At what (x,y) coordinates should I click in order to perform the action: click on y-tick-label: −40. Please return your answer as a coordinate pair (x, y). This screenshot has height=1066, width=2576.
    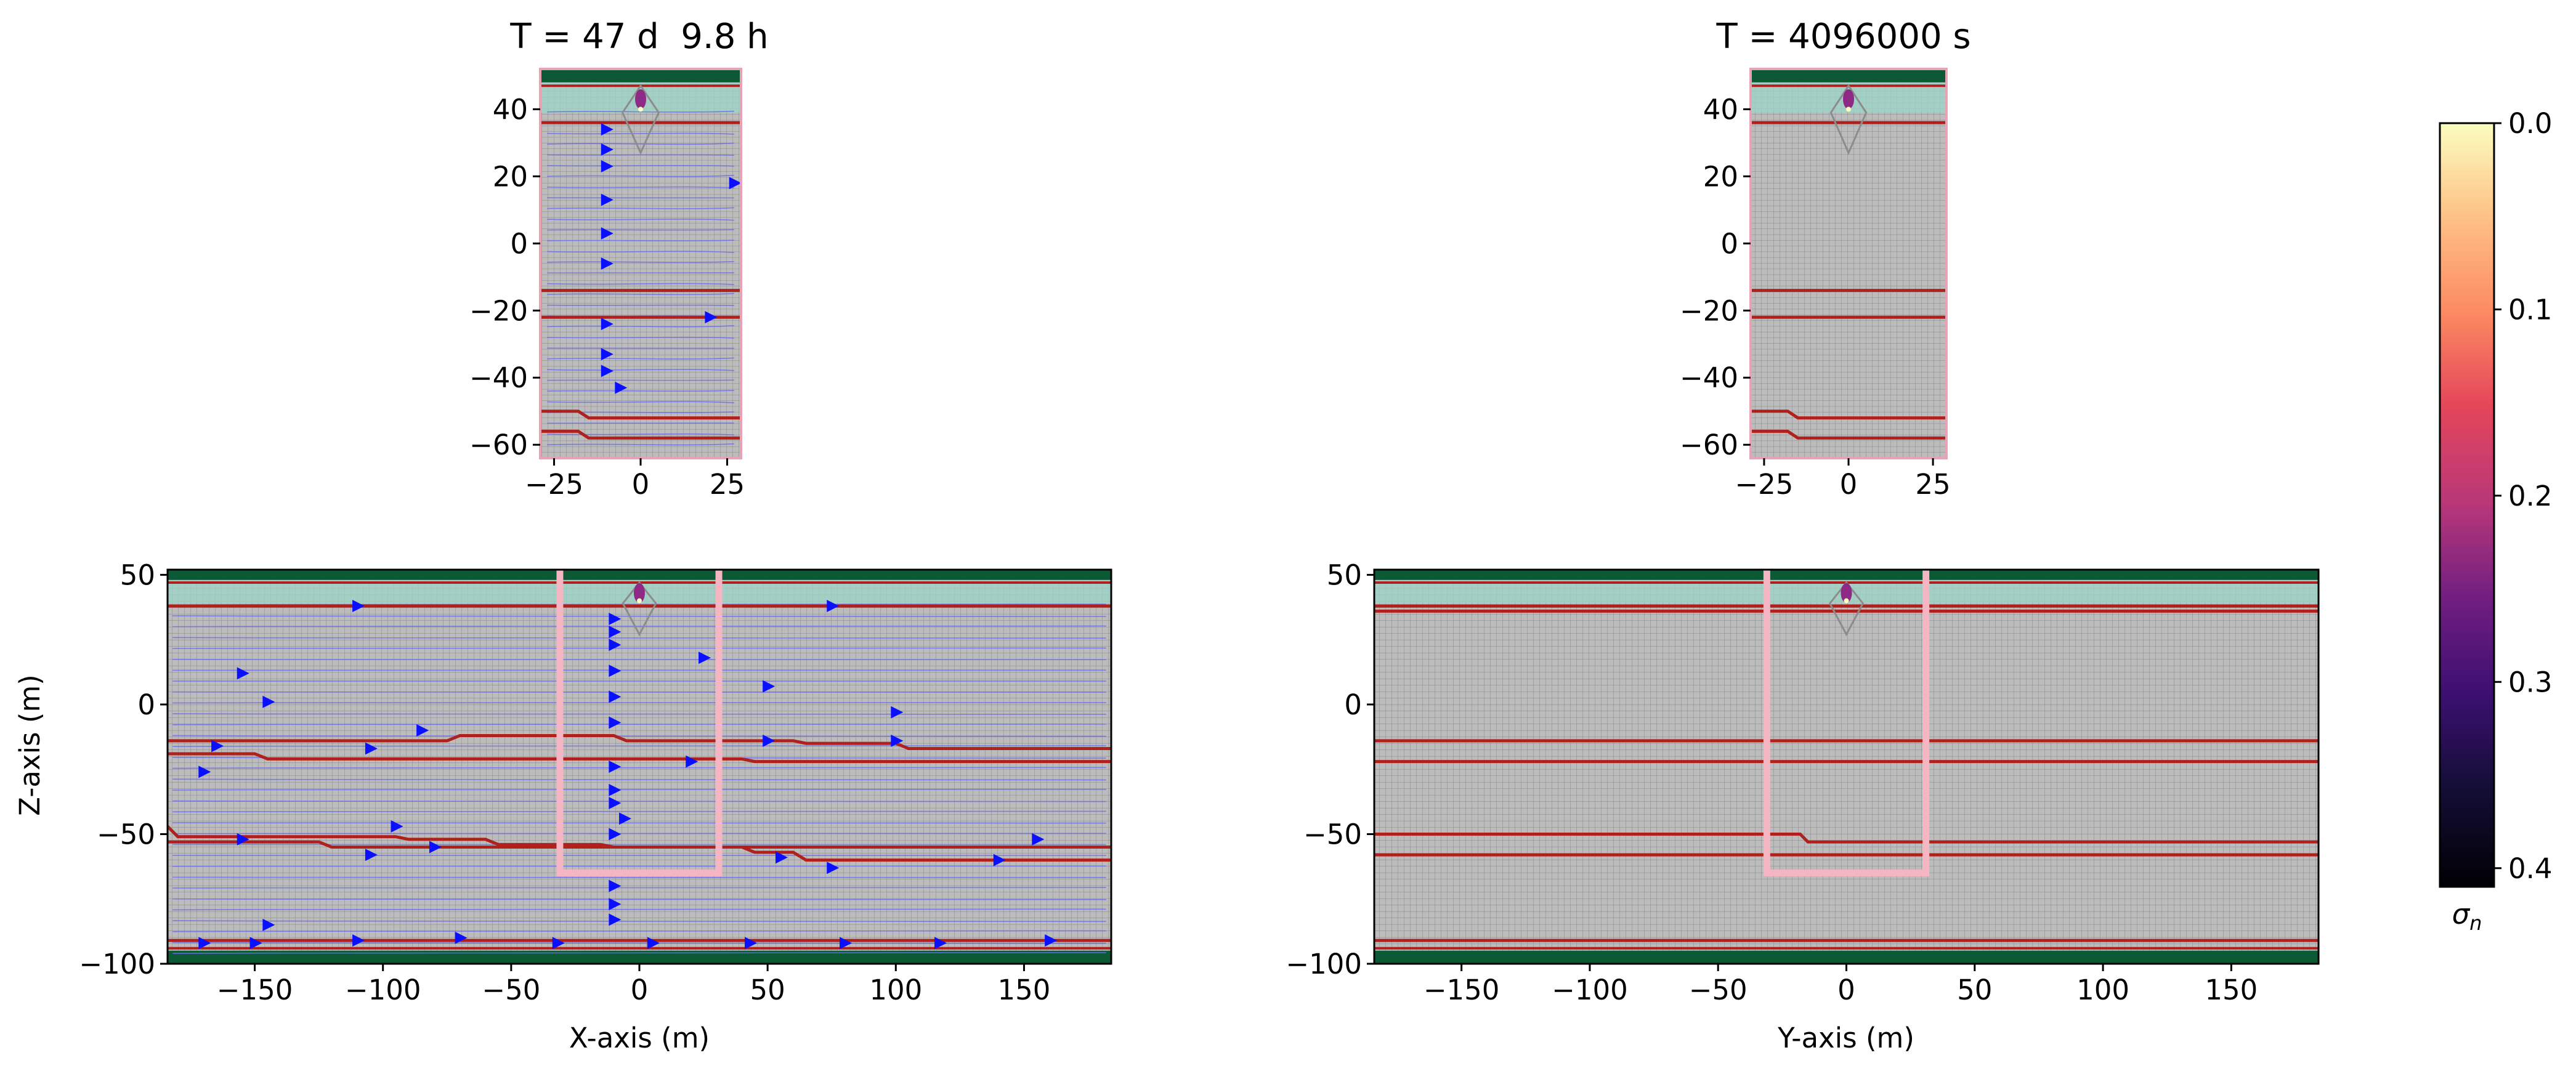
    Looking at the image, I should click on (498, 377).